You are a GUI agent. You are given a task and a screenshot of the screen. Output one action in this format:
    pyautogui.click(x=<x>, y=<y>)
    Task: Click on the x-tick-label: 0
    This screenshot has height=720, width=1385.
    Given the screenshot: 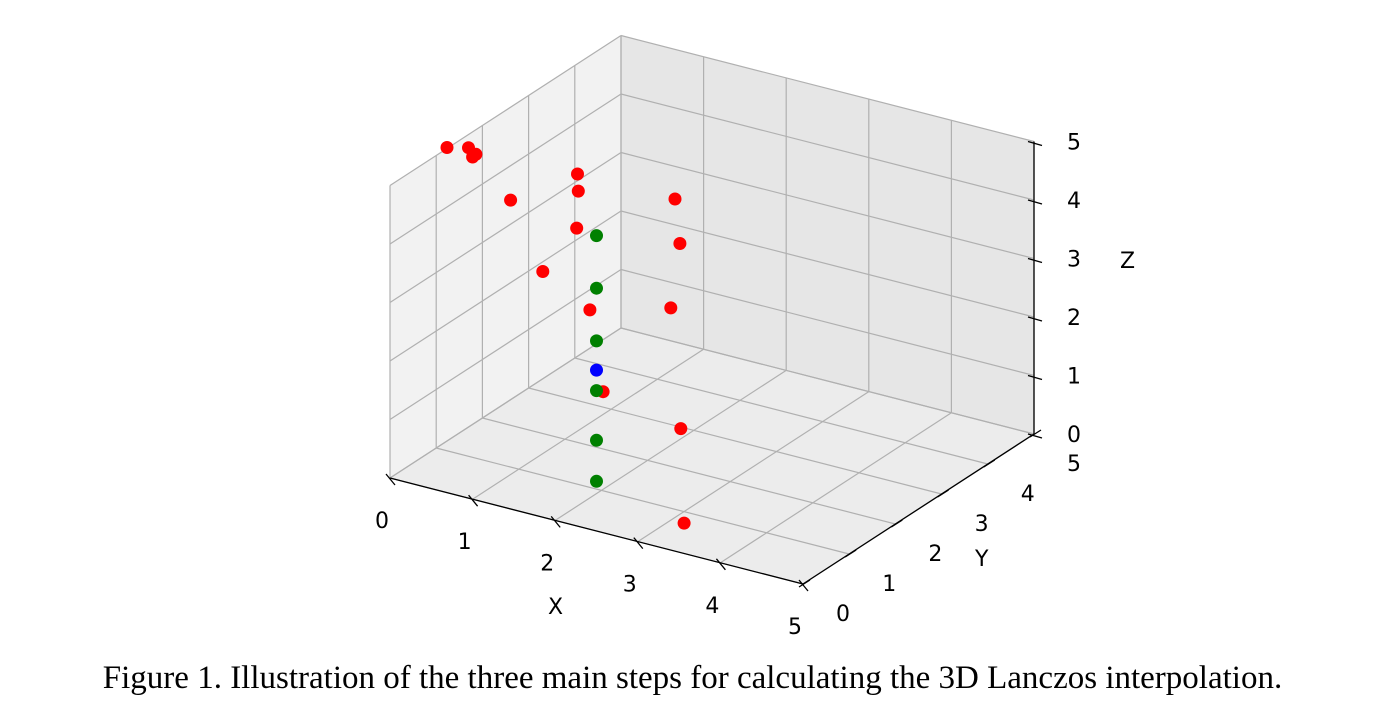 What is the action you would take?
    pyautogui.click(x=382, y=521)
    